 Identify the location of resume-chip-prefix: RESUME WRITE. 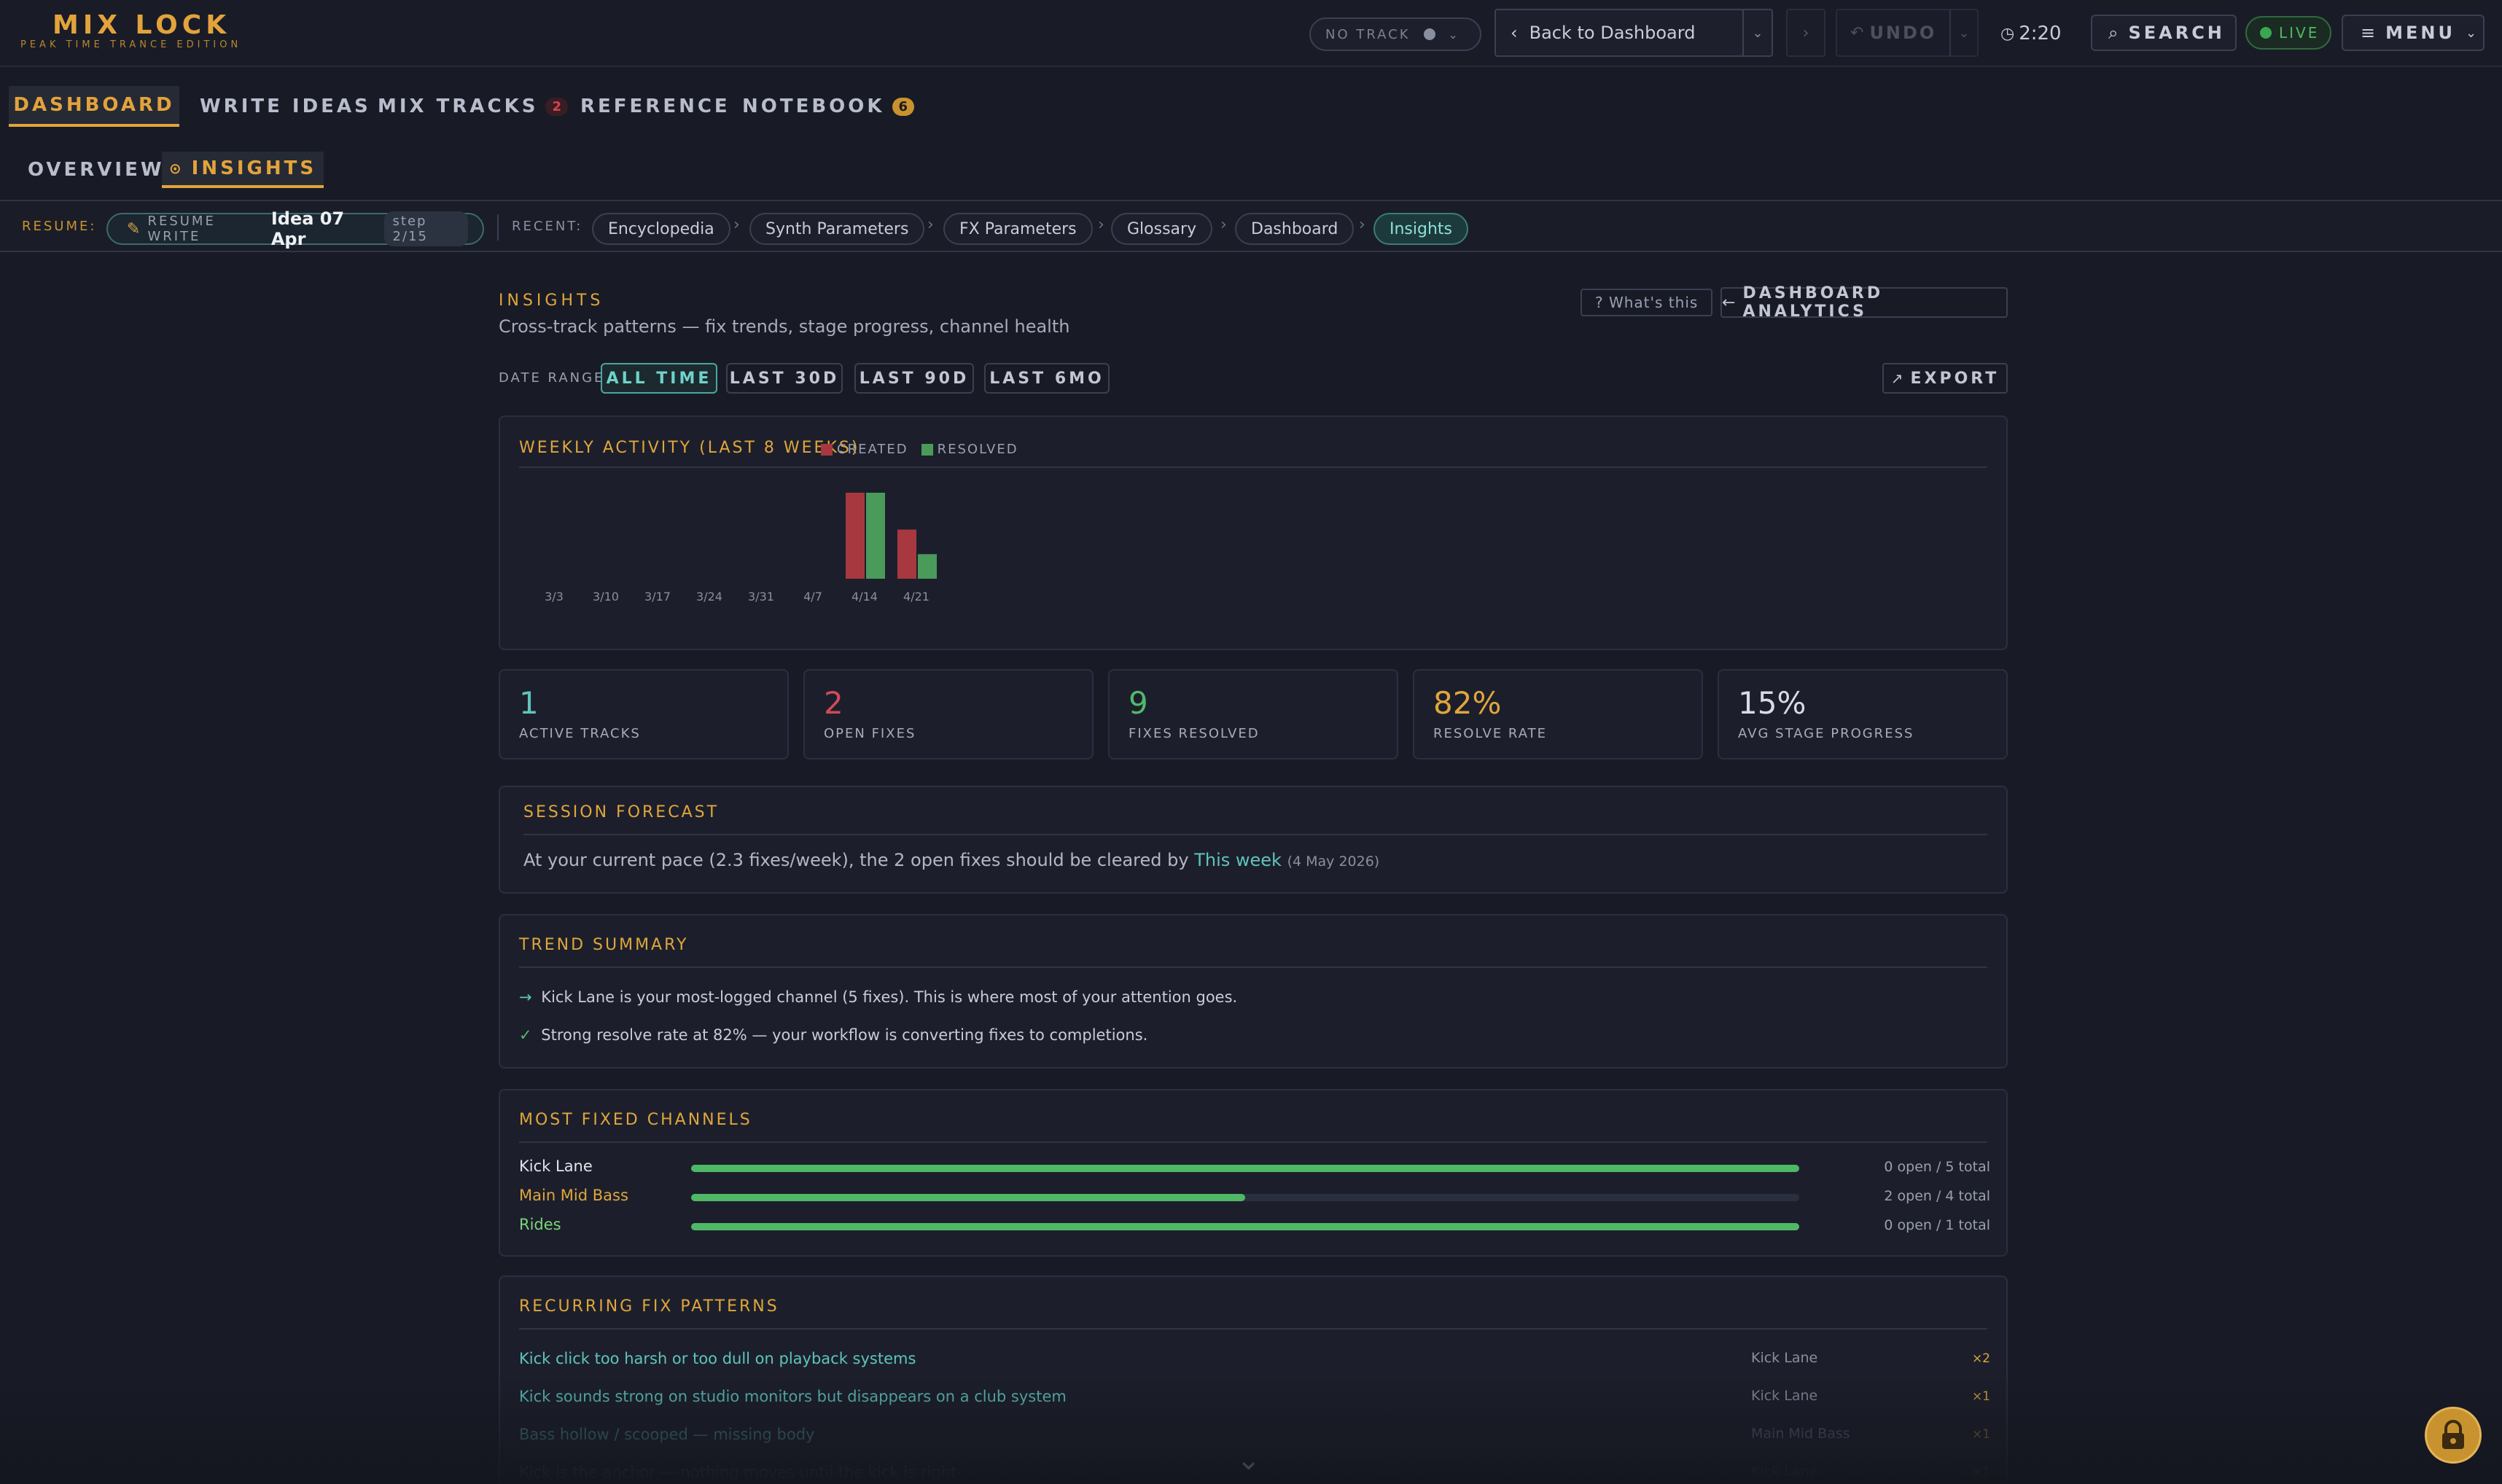
(181, 229).